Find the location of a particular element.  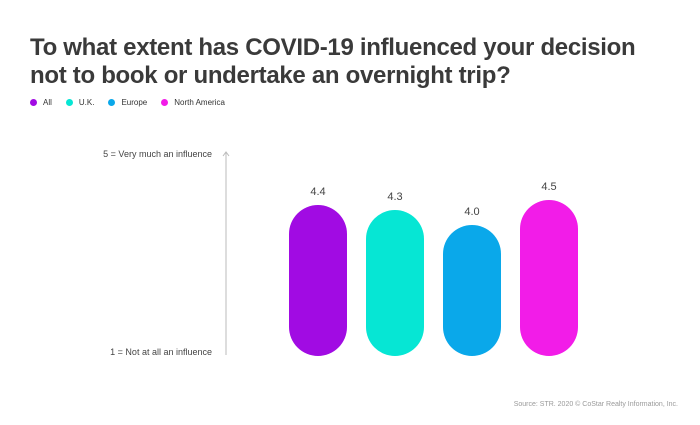

y-axis-arrow is located at coordinates (226, 154).